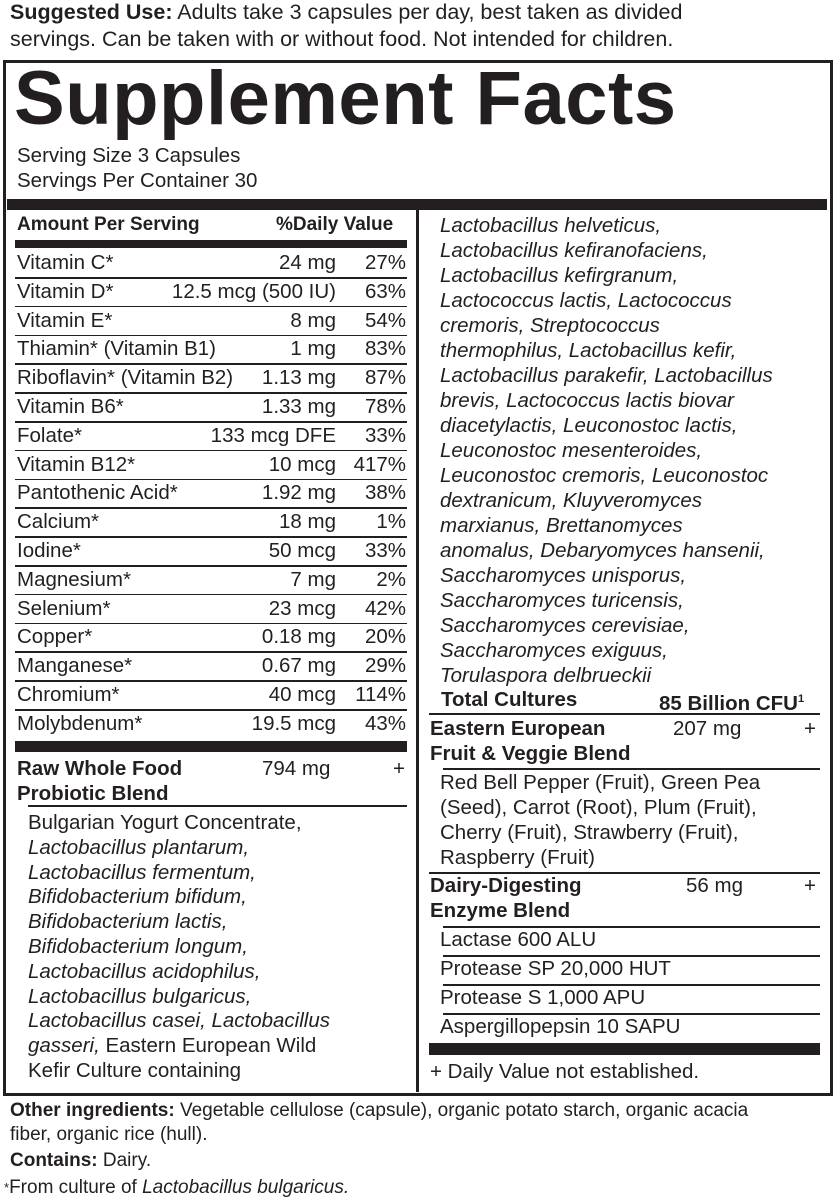 The width and height of the screenshot is (835, 1200). I want to click on footnote-italic: Lactobacillus bulgaricus., so click(246, 1187).